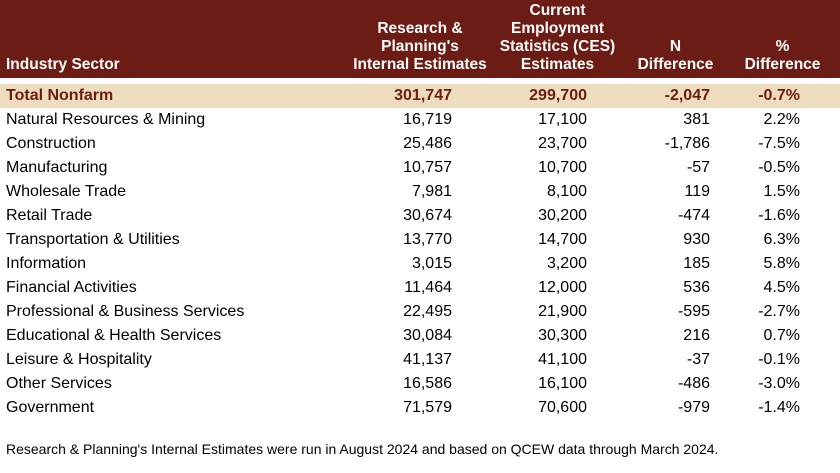  What do you see at coordinates (693, 383) in the screenshot?
I see `row-n-diff: -486` at bounding box center [693, 383].